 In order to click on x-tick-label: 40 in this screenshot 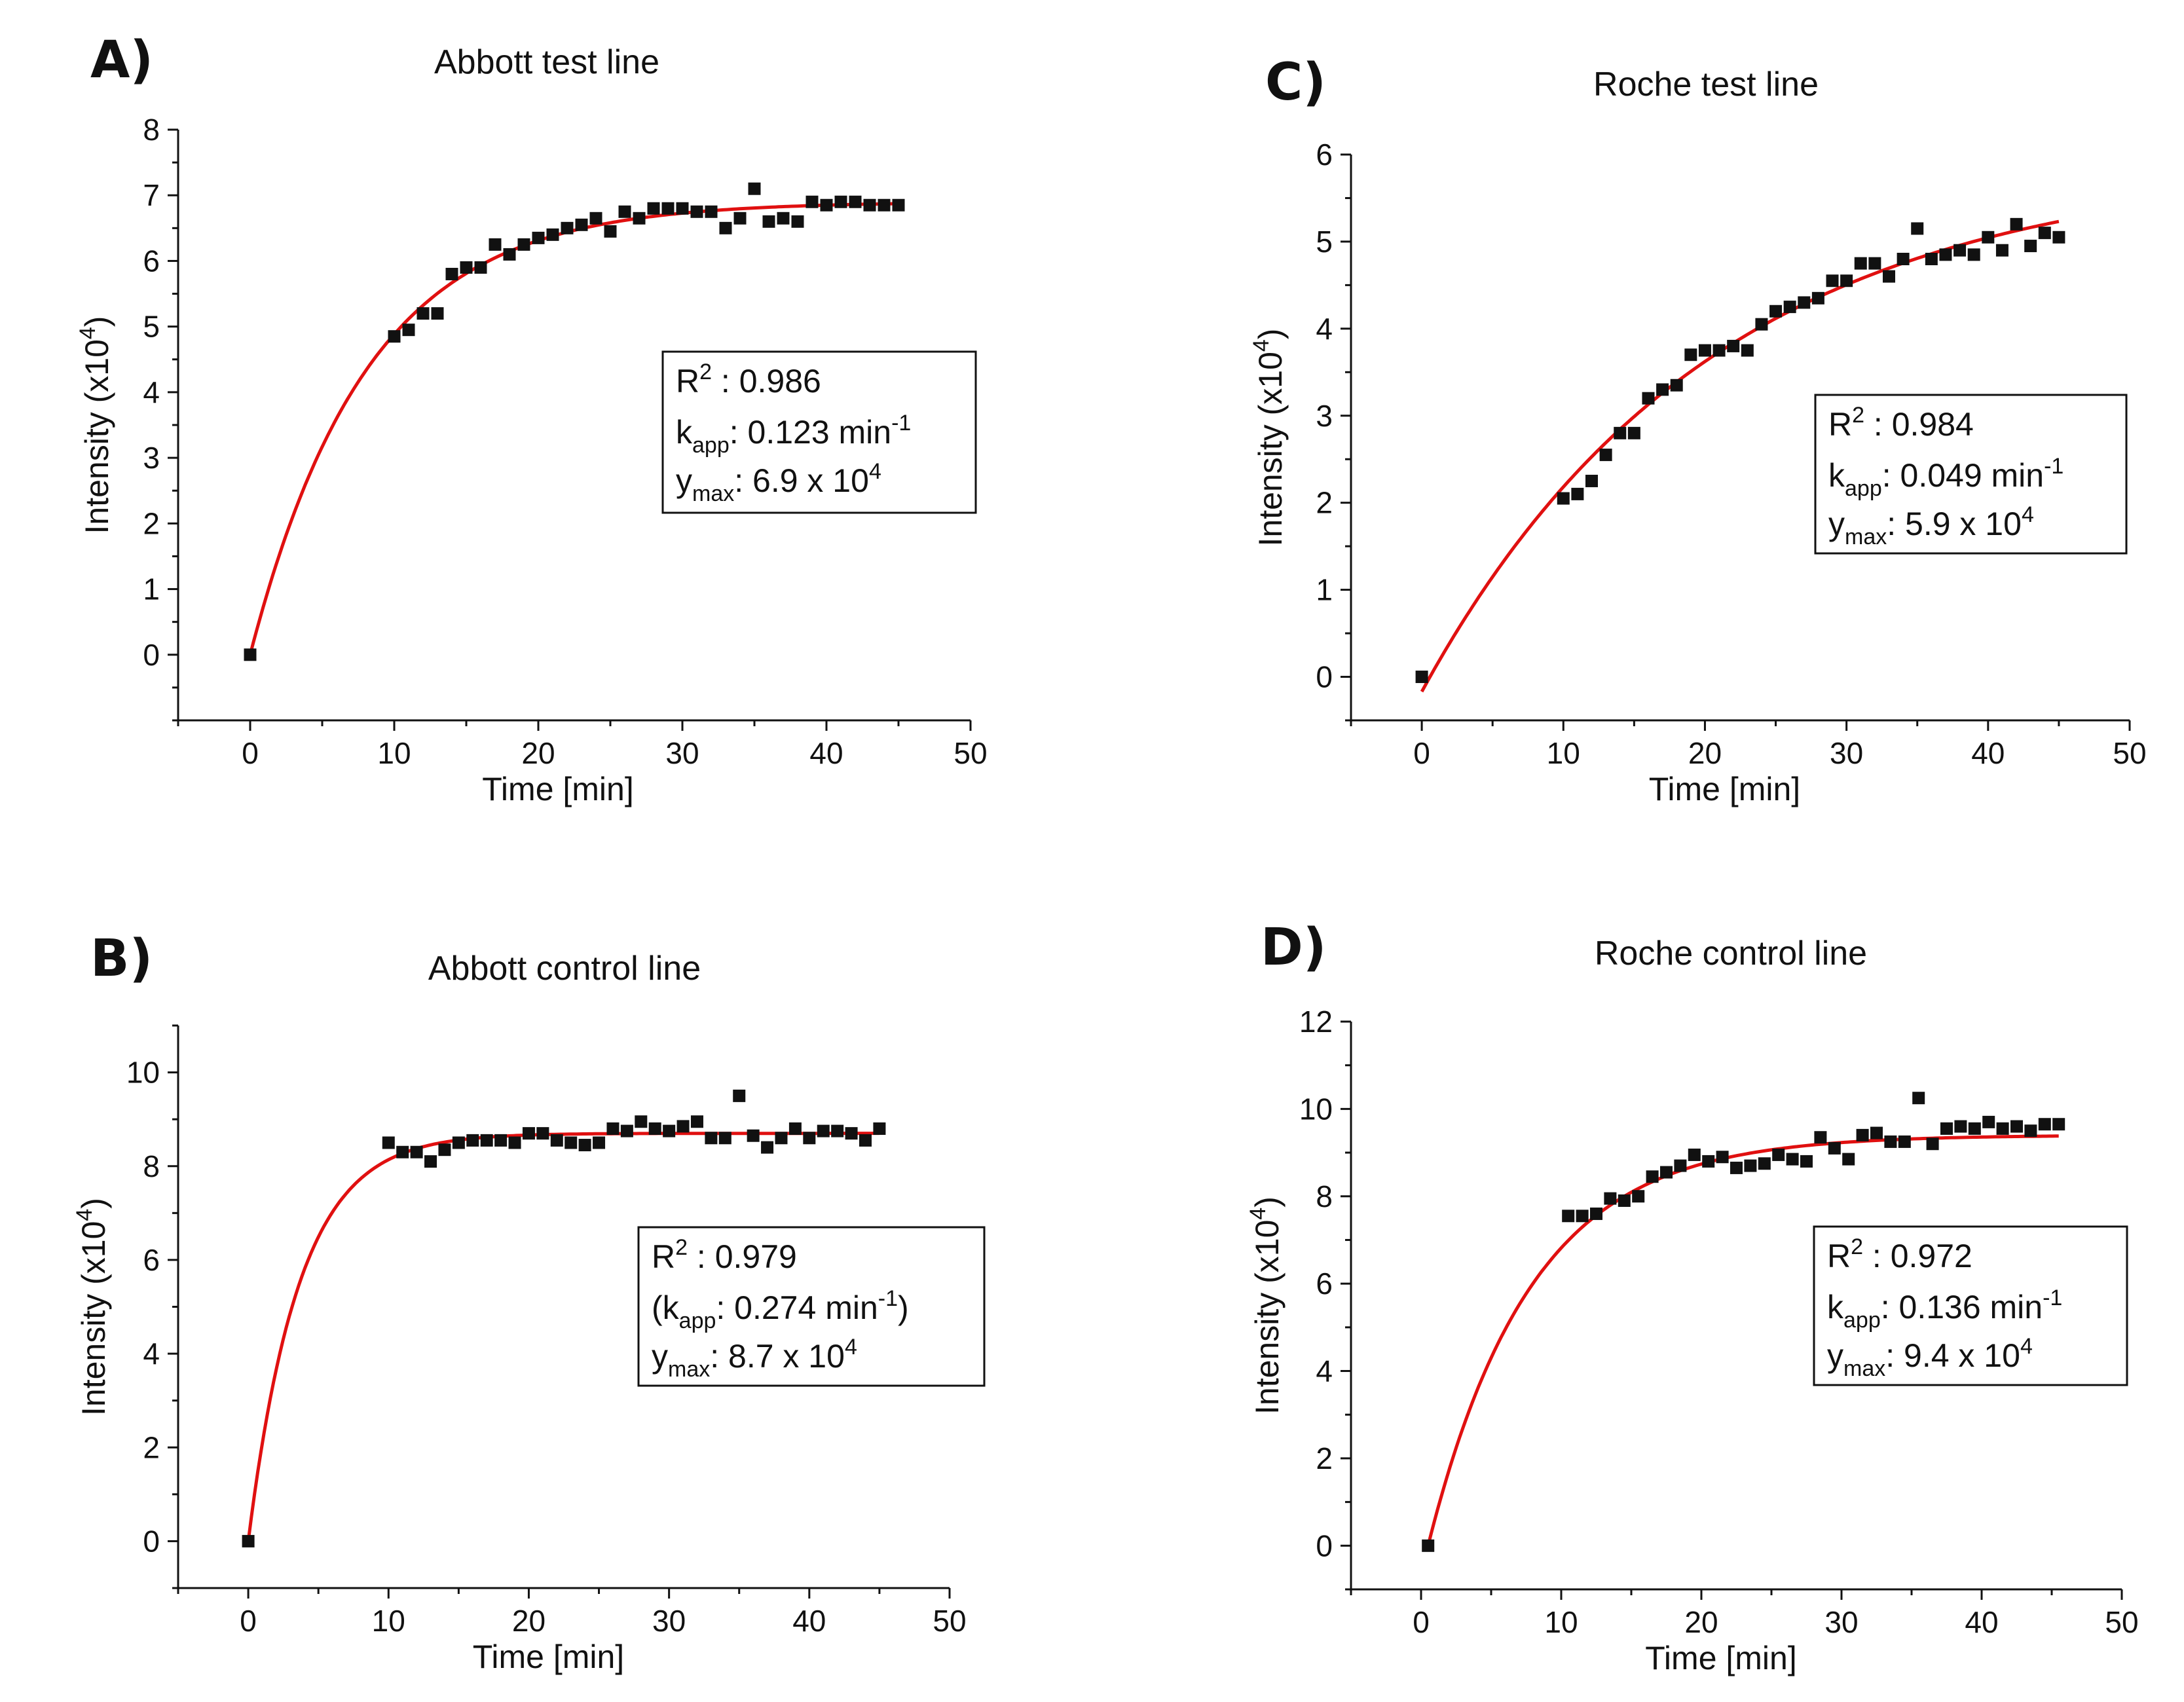, I will do `click(1988, 753)`.